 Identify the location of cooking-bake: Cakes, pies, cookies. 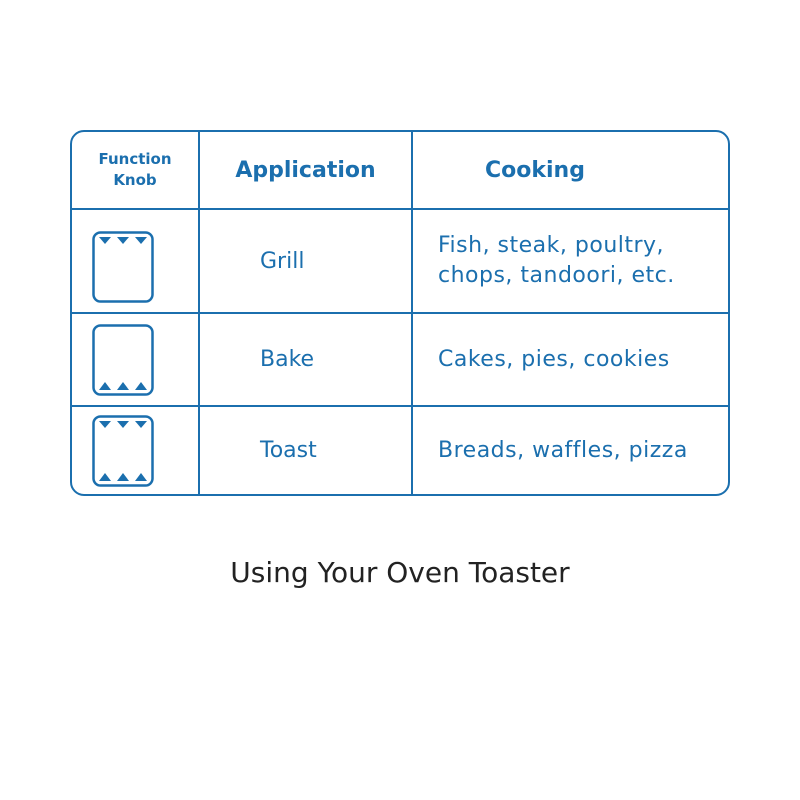
(554, 359).